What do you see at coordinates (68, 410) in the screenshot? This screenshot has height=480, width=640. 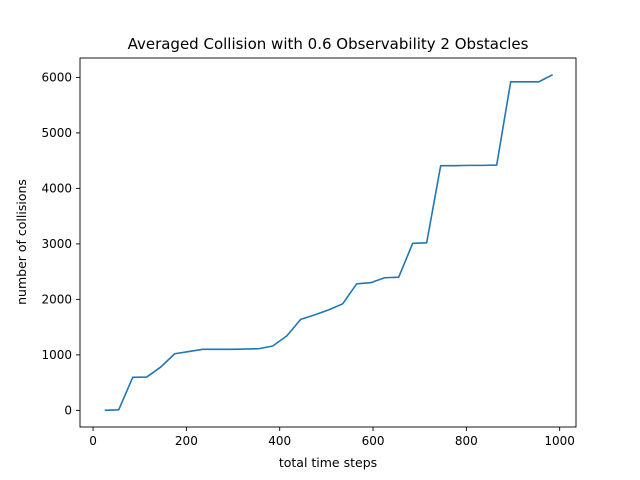 I see `y-tick-label: 0` at bounding box center [68, 410].